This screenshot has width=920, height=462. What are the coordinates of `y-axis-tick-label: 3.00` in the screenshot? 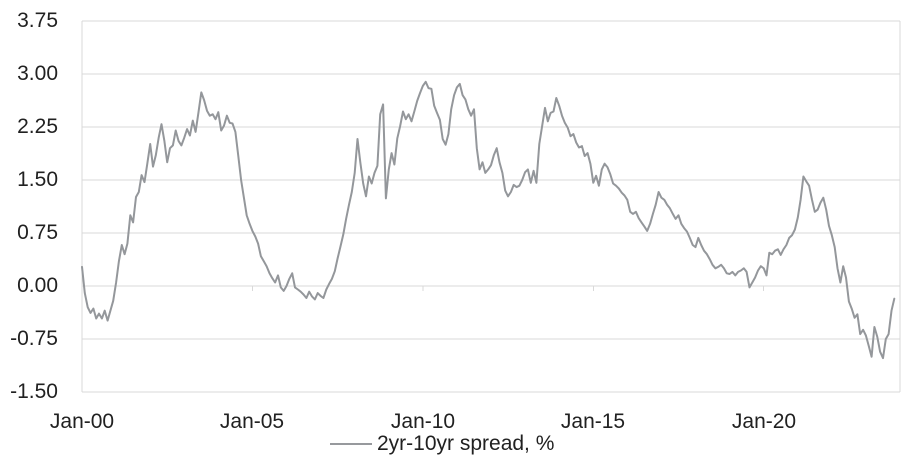 It's located at (37, 73).